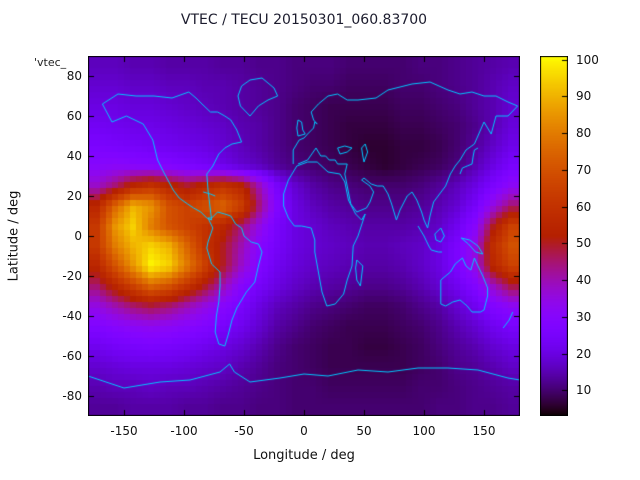 The image size is (640, 480). What do you see at coordinates (584, 206) in the screenshot?
I see `colorbar-tick-label: 60` at bounding box center [584, 206].